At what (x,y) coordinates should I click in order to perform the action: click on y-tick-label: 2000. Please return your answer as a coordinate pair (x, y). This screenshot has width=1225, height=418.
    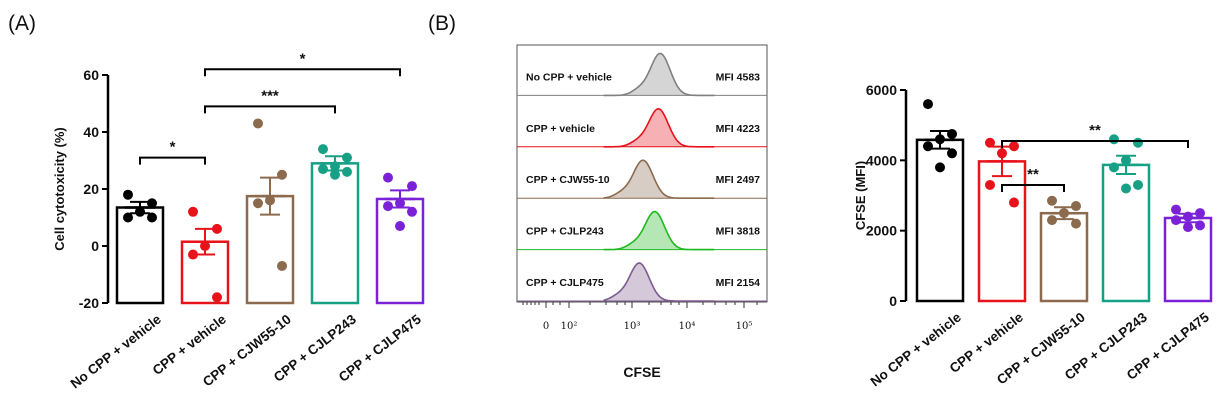
    Looking at the image, I should click on (881, 231).